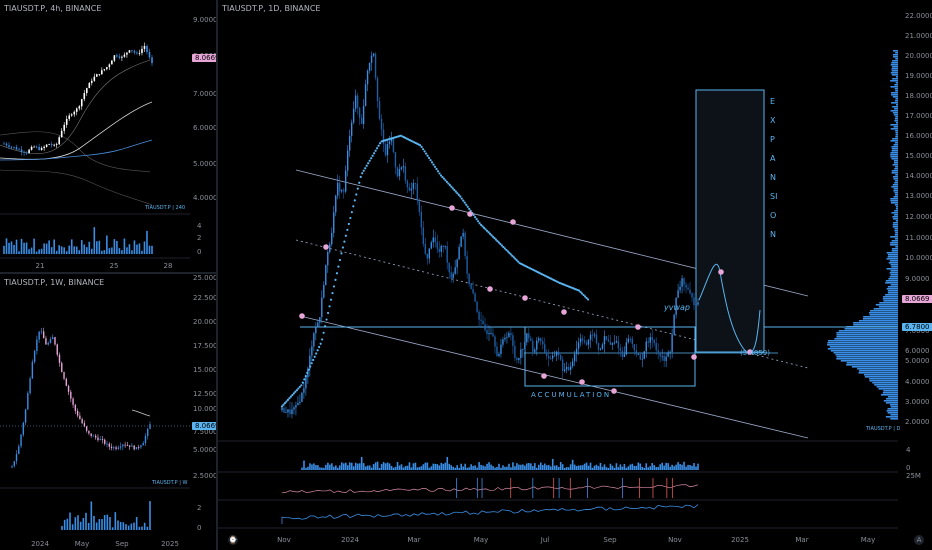  What do you see at coordinates (883, 429) in the screenshot?
I see `sub-label-1d: TIAUSDT.P | D` at bounding box center [883, 429].